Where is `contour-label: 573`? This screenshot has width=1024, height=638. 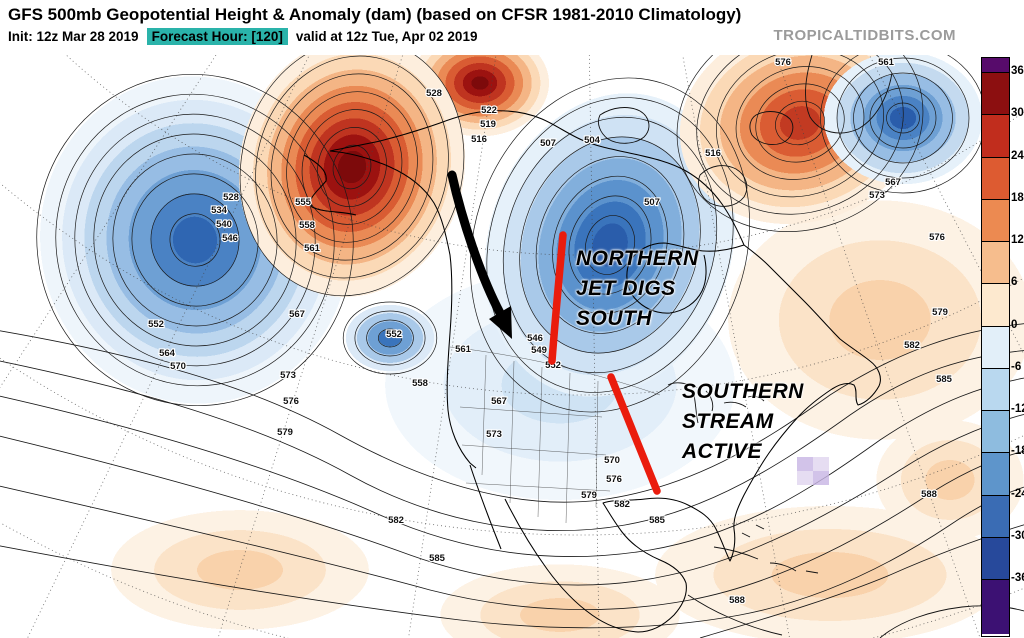 contour-label: 573 is located at coordinates (494, 434).